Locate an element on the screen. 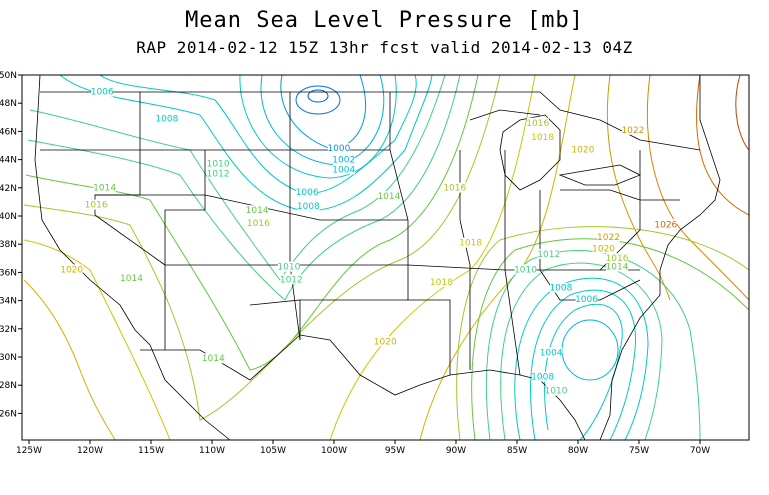  y-tick-label: 42N is located at coordinates (8, 189).